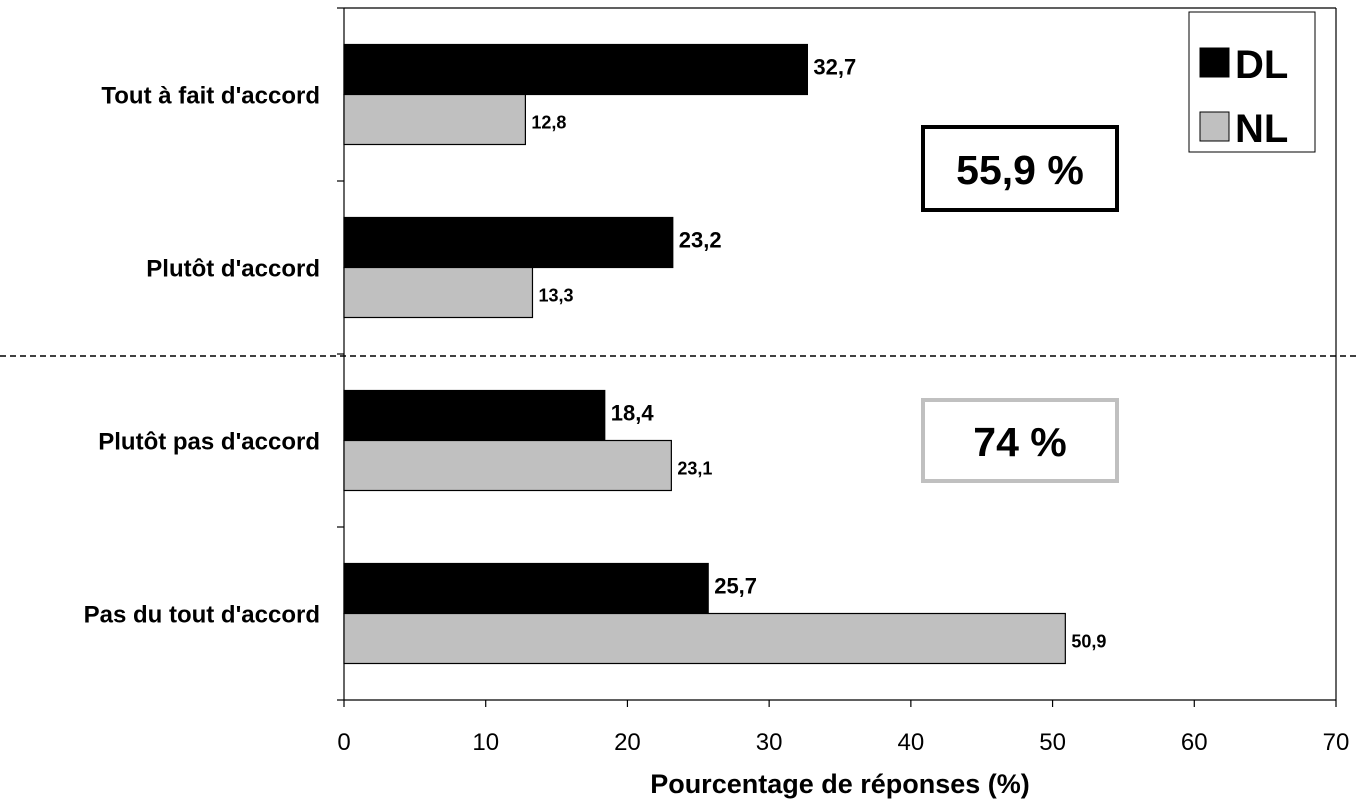 This screenshot has height=804, width=1360. Describe the element at coordinates (1261, 65) in the screenshot. I see `legend-label-dl: DL` at that location.